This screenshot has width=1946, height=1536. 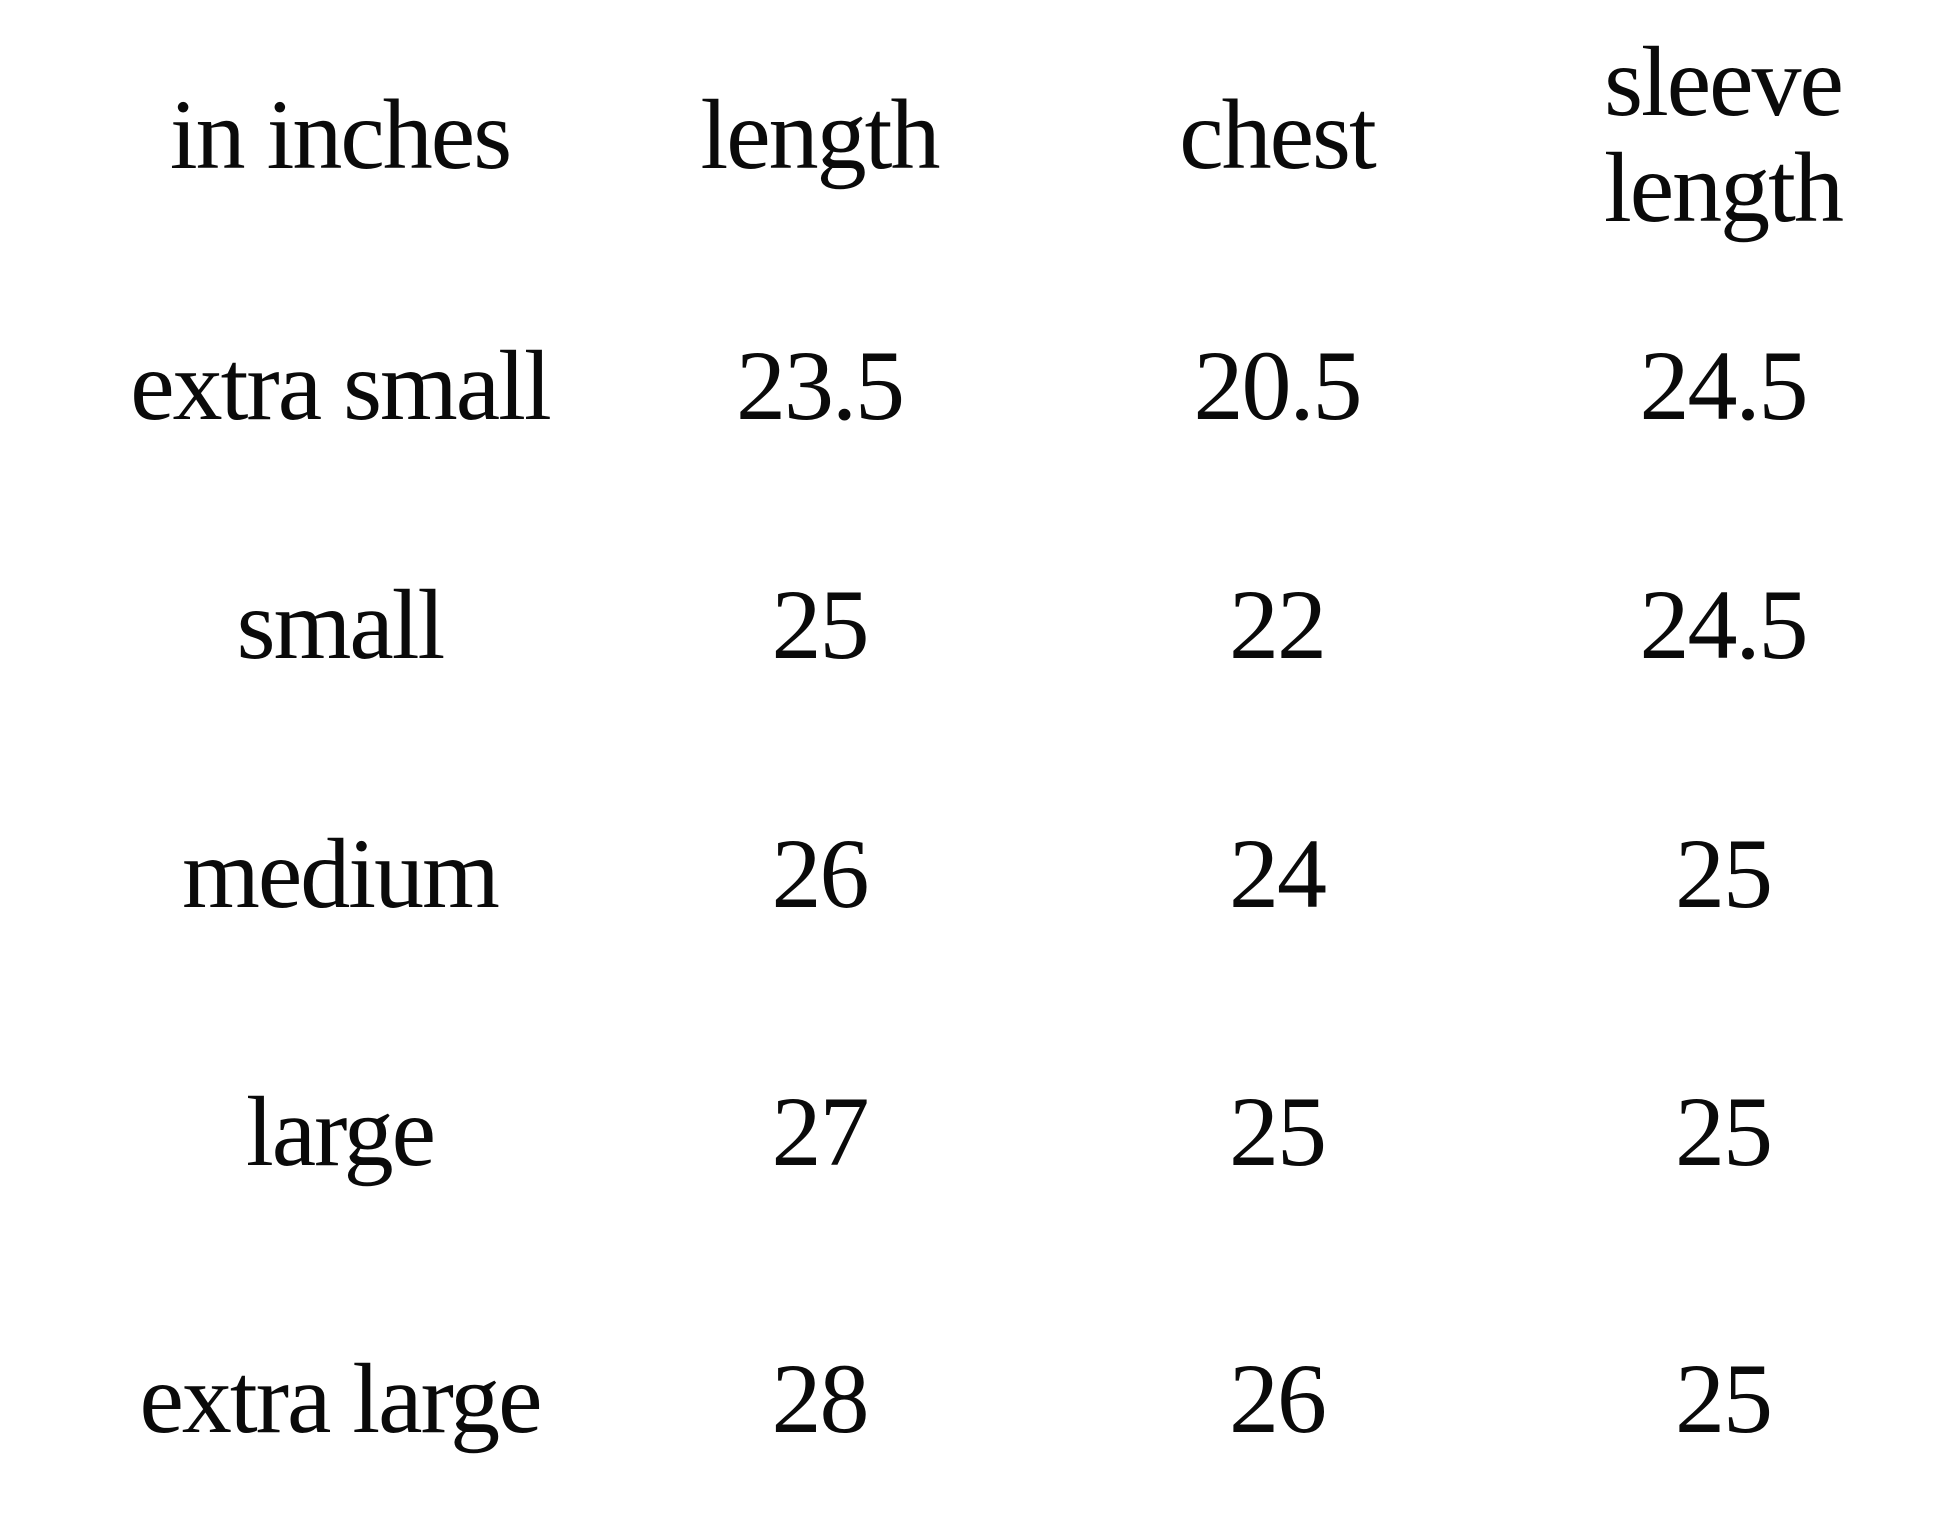 I want to click on measurement-value-length: 28, so click(x=820, y=1398).